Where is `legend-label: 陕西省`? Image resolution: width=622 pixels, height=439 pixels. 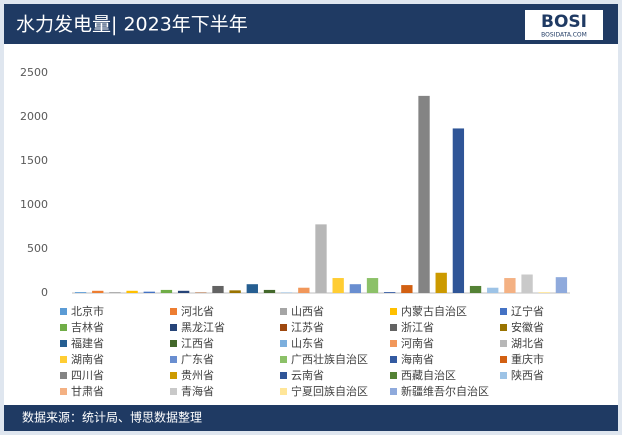 legend-label: 陕西省 is located at coordinates (527, 375).